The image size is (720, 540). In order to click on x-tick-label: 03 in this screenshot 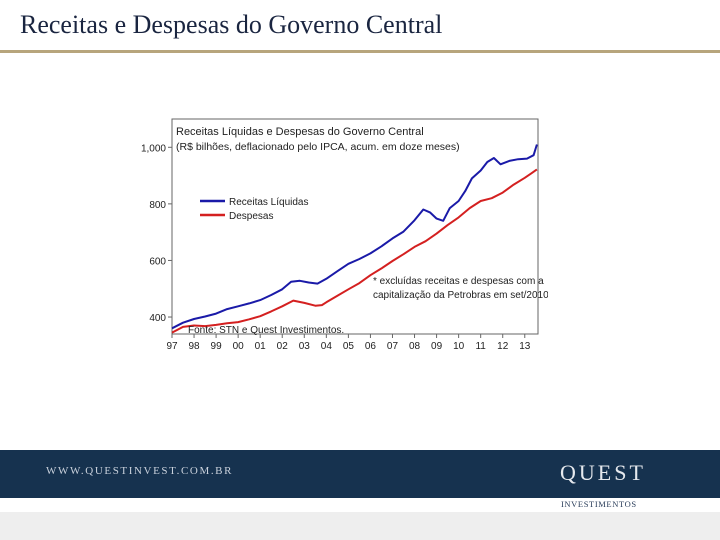, I will do `click(305, 346)`.